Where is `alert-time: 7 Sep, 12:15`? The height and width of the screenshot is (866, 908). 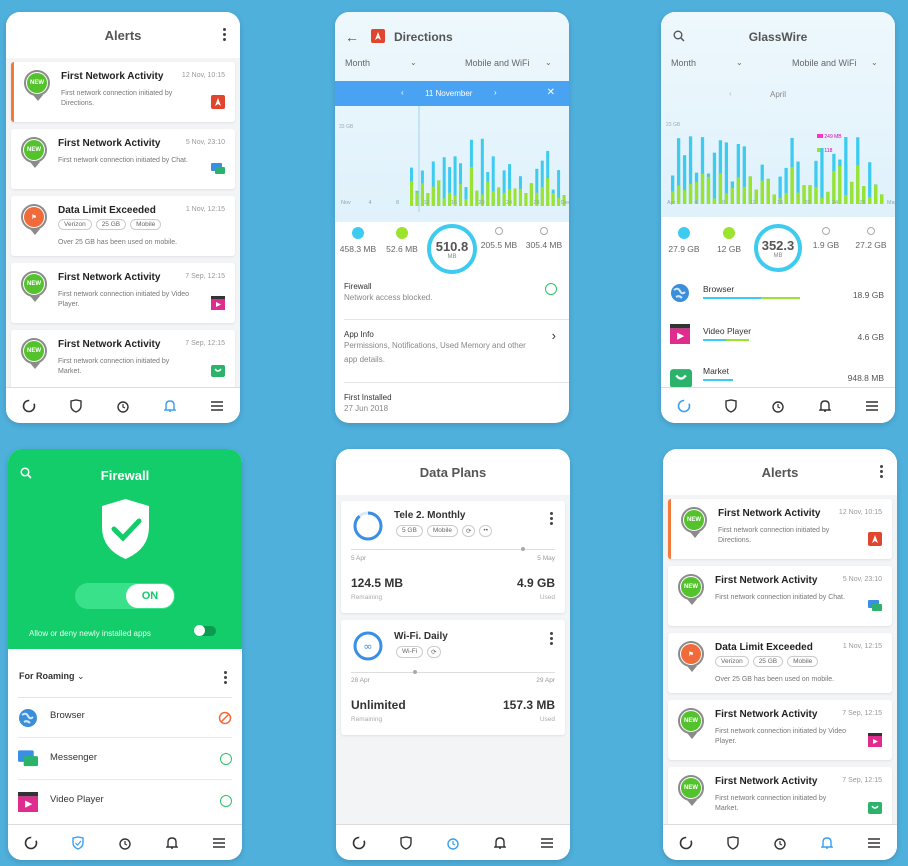 alert-time: 7 Sep, 12:15 is located at coordinates (205, 343).